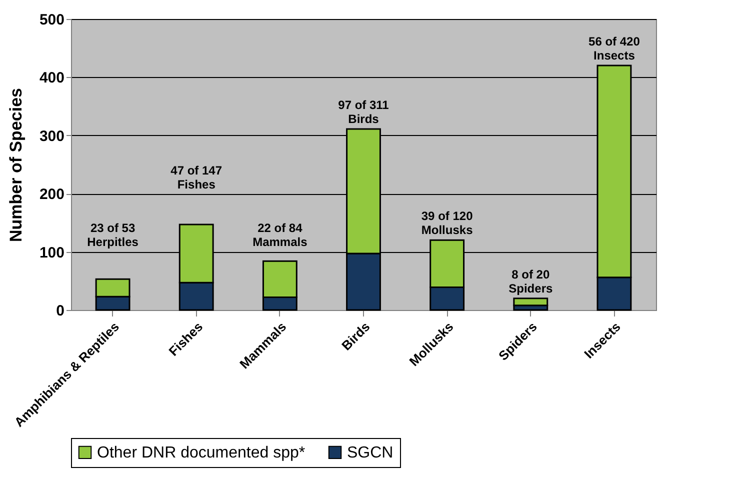  I want to click on annotation: 47 of 147 Fishes, so click(196, 177).